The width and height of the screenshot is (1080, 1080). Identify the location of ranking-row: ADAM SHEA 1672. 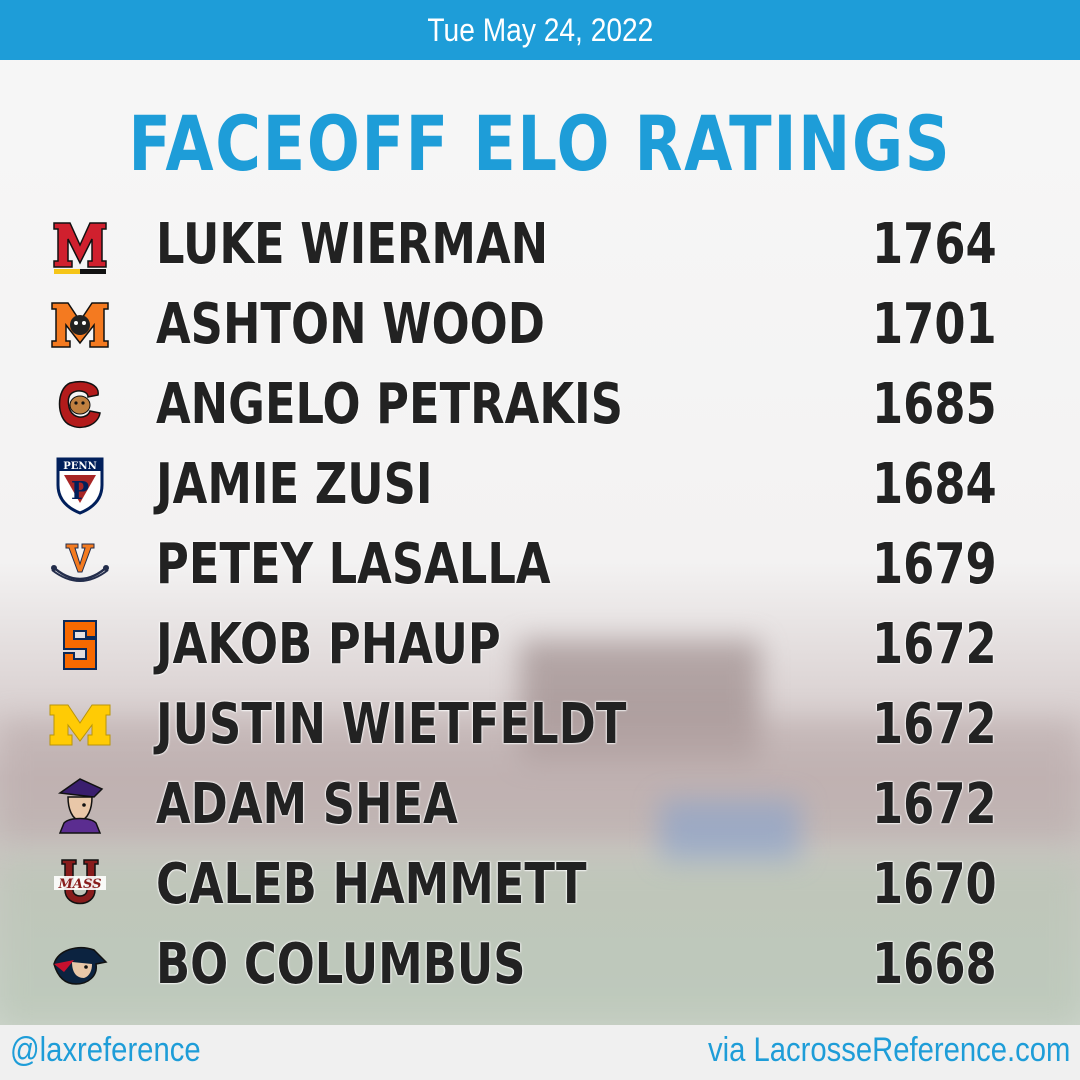
(540, 805).